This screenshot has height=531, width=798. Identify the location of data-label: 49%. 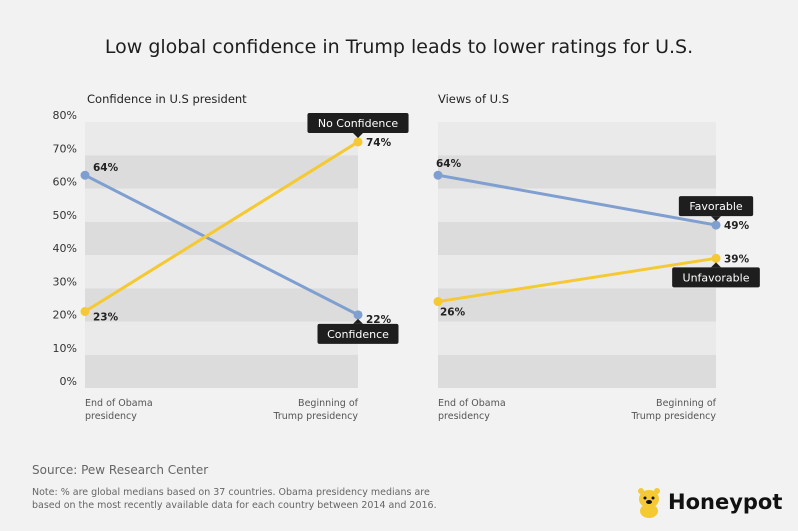
(737, 226).